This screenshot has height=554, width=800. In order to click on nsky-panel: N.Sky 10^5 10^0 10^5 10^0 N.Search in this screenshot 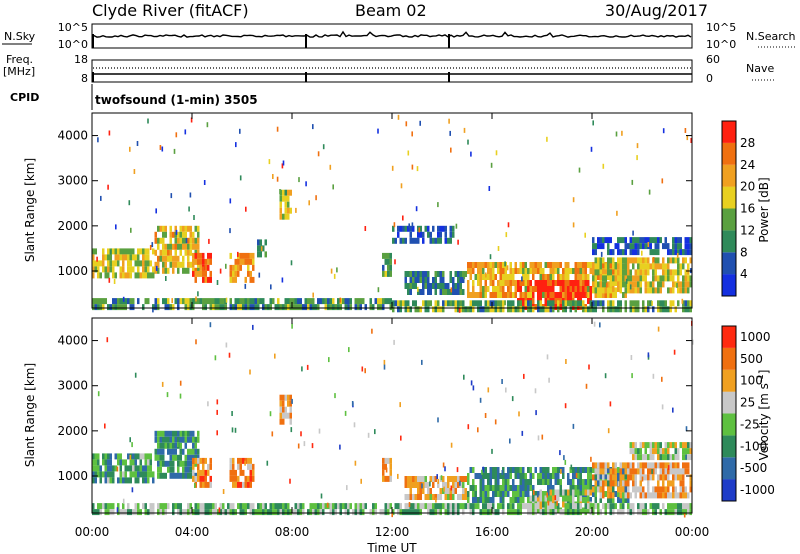, I will do `click(399, 36)`.